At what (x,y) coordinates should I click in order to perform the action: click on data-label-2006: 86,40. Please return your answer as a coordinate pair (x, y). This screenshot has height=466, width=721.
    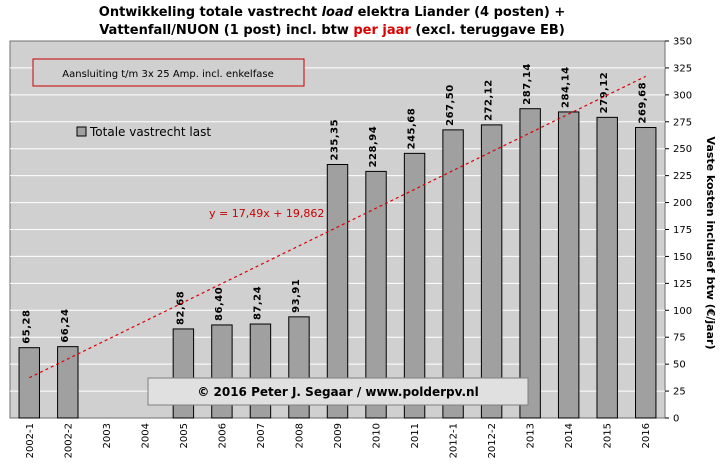
    Looking at the image, I should click on (219, 304).